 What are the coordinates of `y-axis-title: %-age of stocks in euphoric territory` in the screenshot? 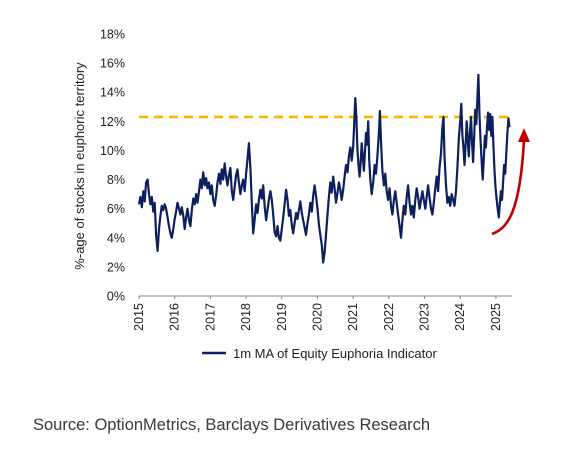 It's located at (79, 166).